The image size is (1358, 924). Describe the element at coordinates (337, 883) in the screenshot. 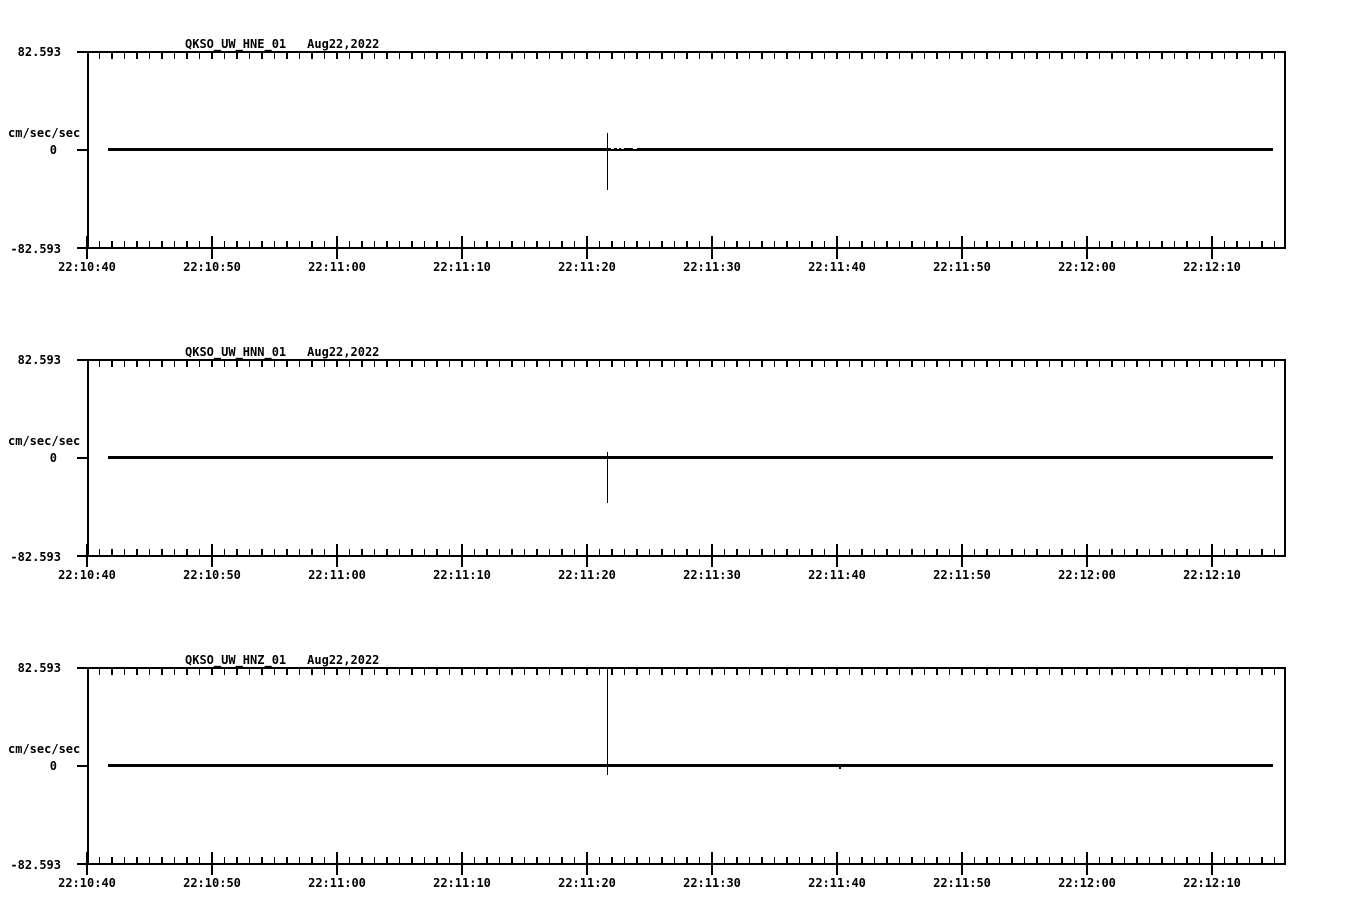

I see `x-axis-tick-label: 22:11:00` at that location.